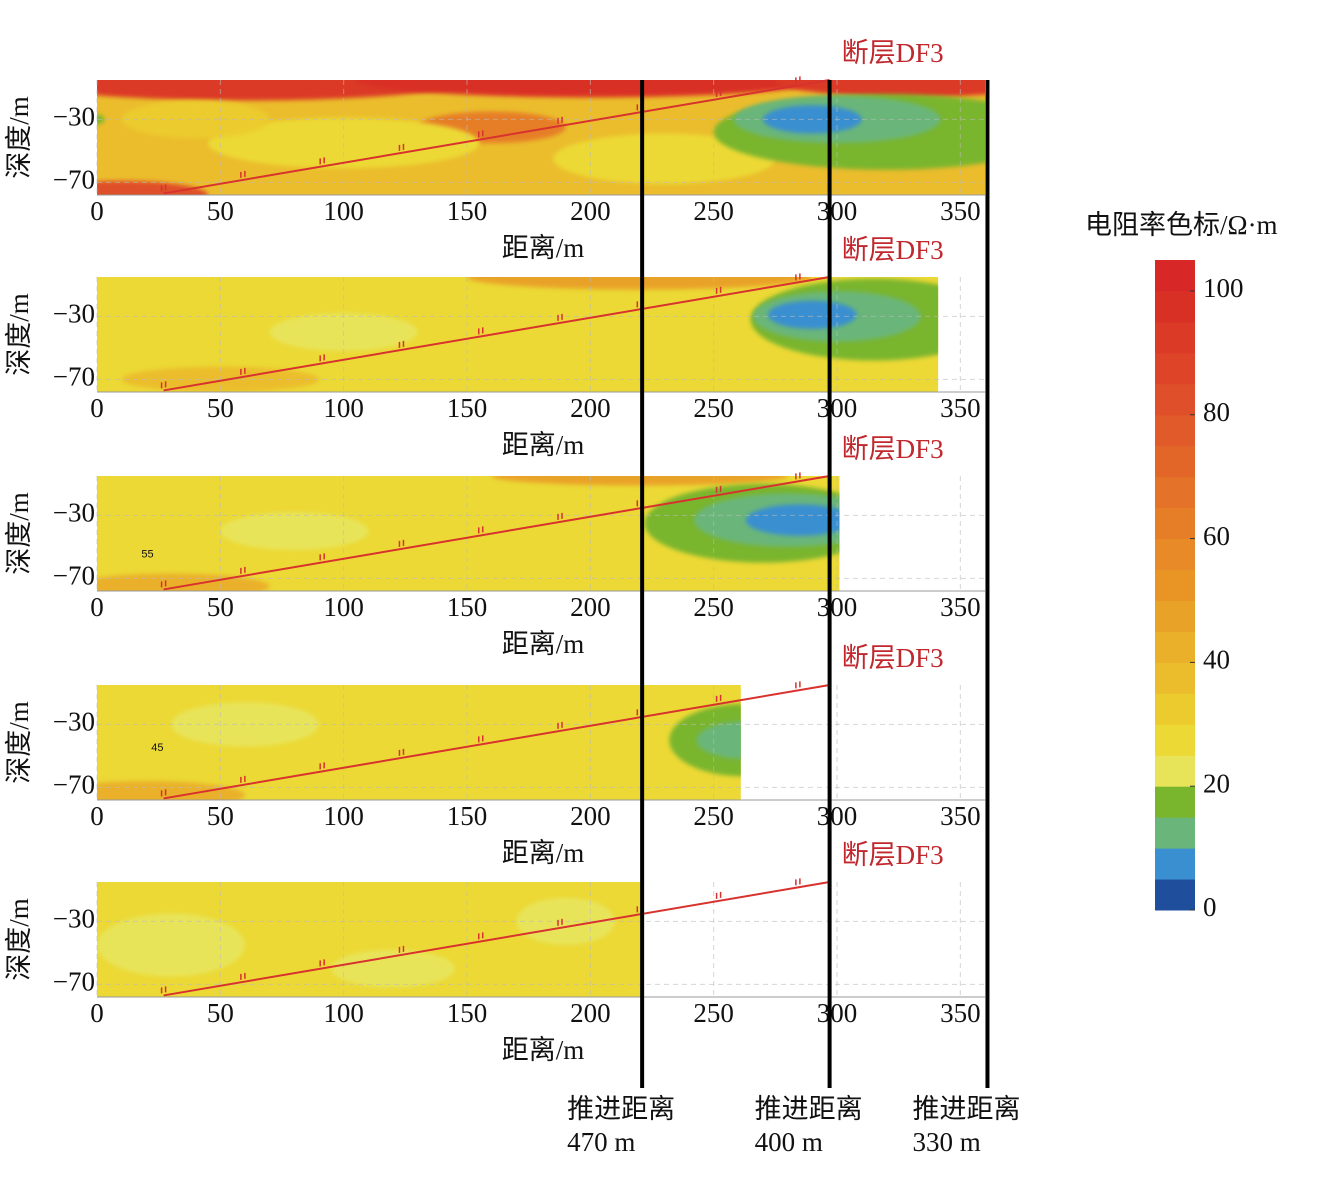 This screenshot has width=1319, height=1194. I want to click on annotation: 55, so click(147, 555).